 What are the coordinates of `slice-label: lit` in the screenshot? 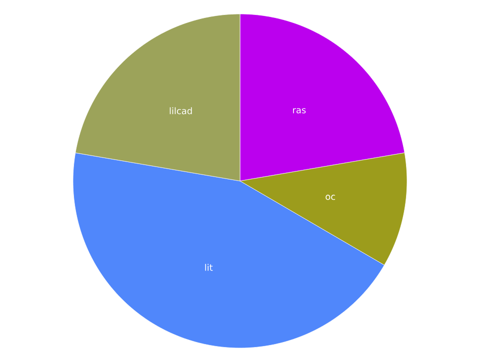 It's located at (209, 267).